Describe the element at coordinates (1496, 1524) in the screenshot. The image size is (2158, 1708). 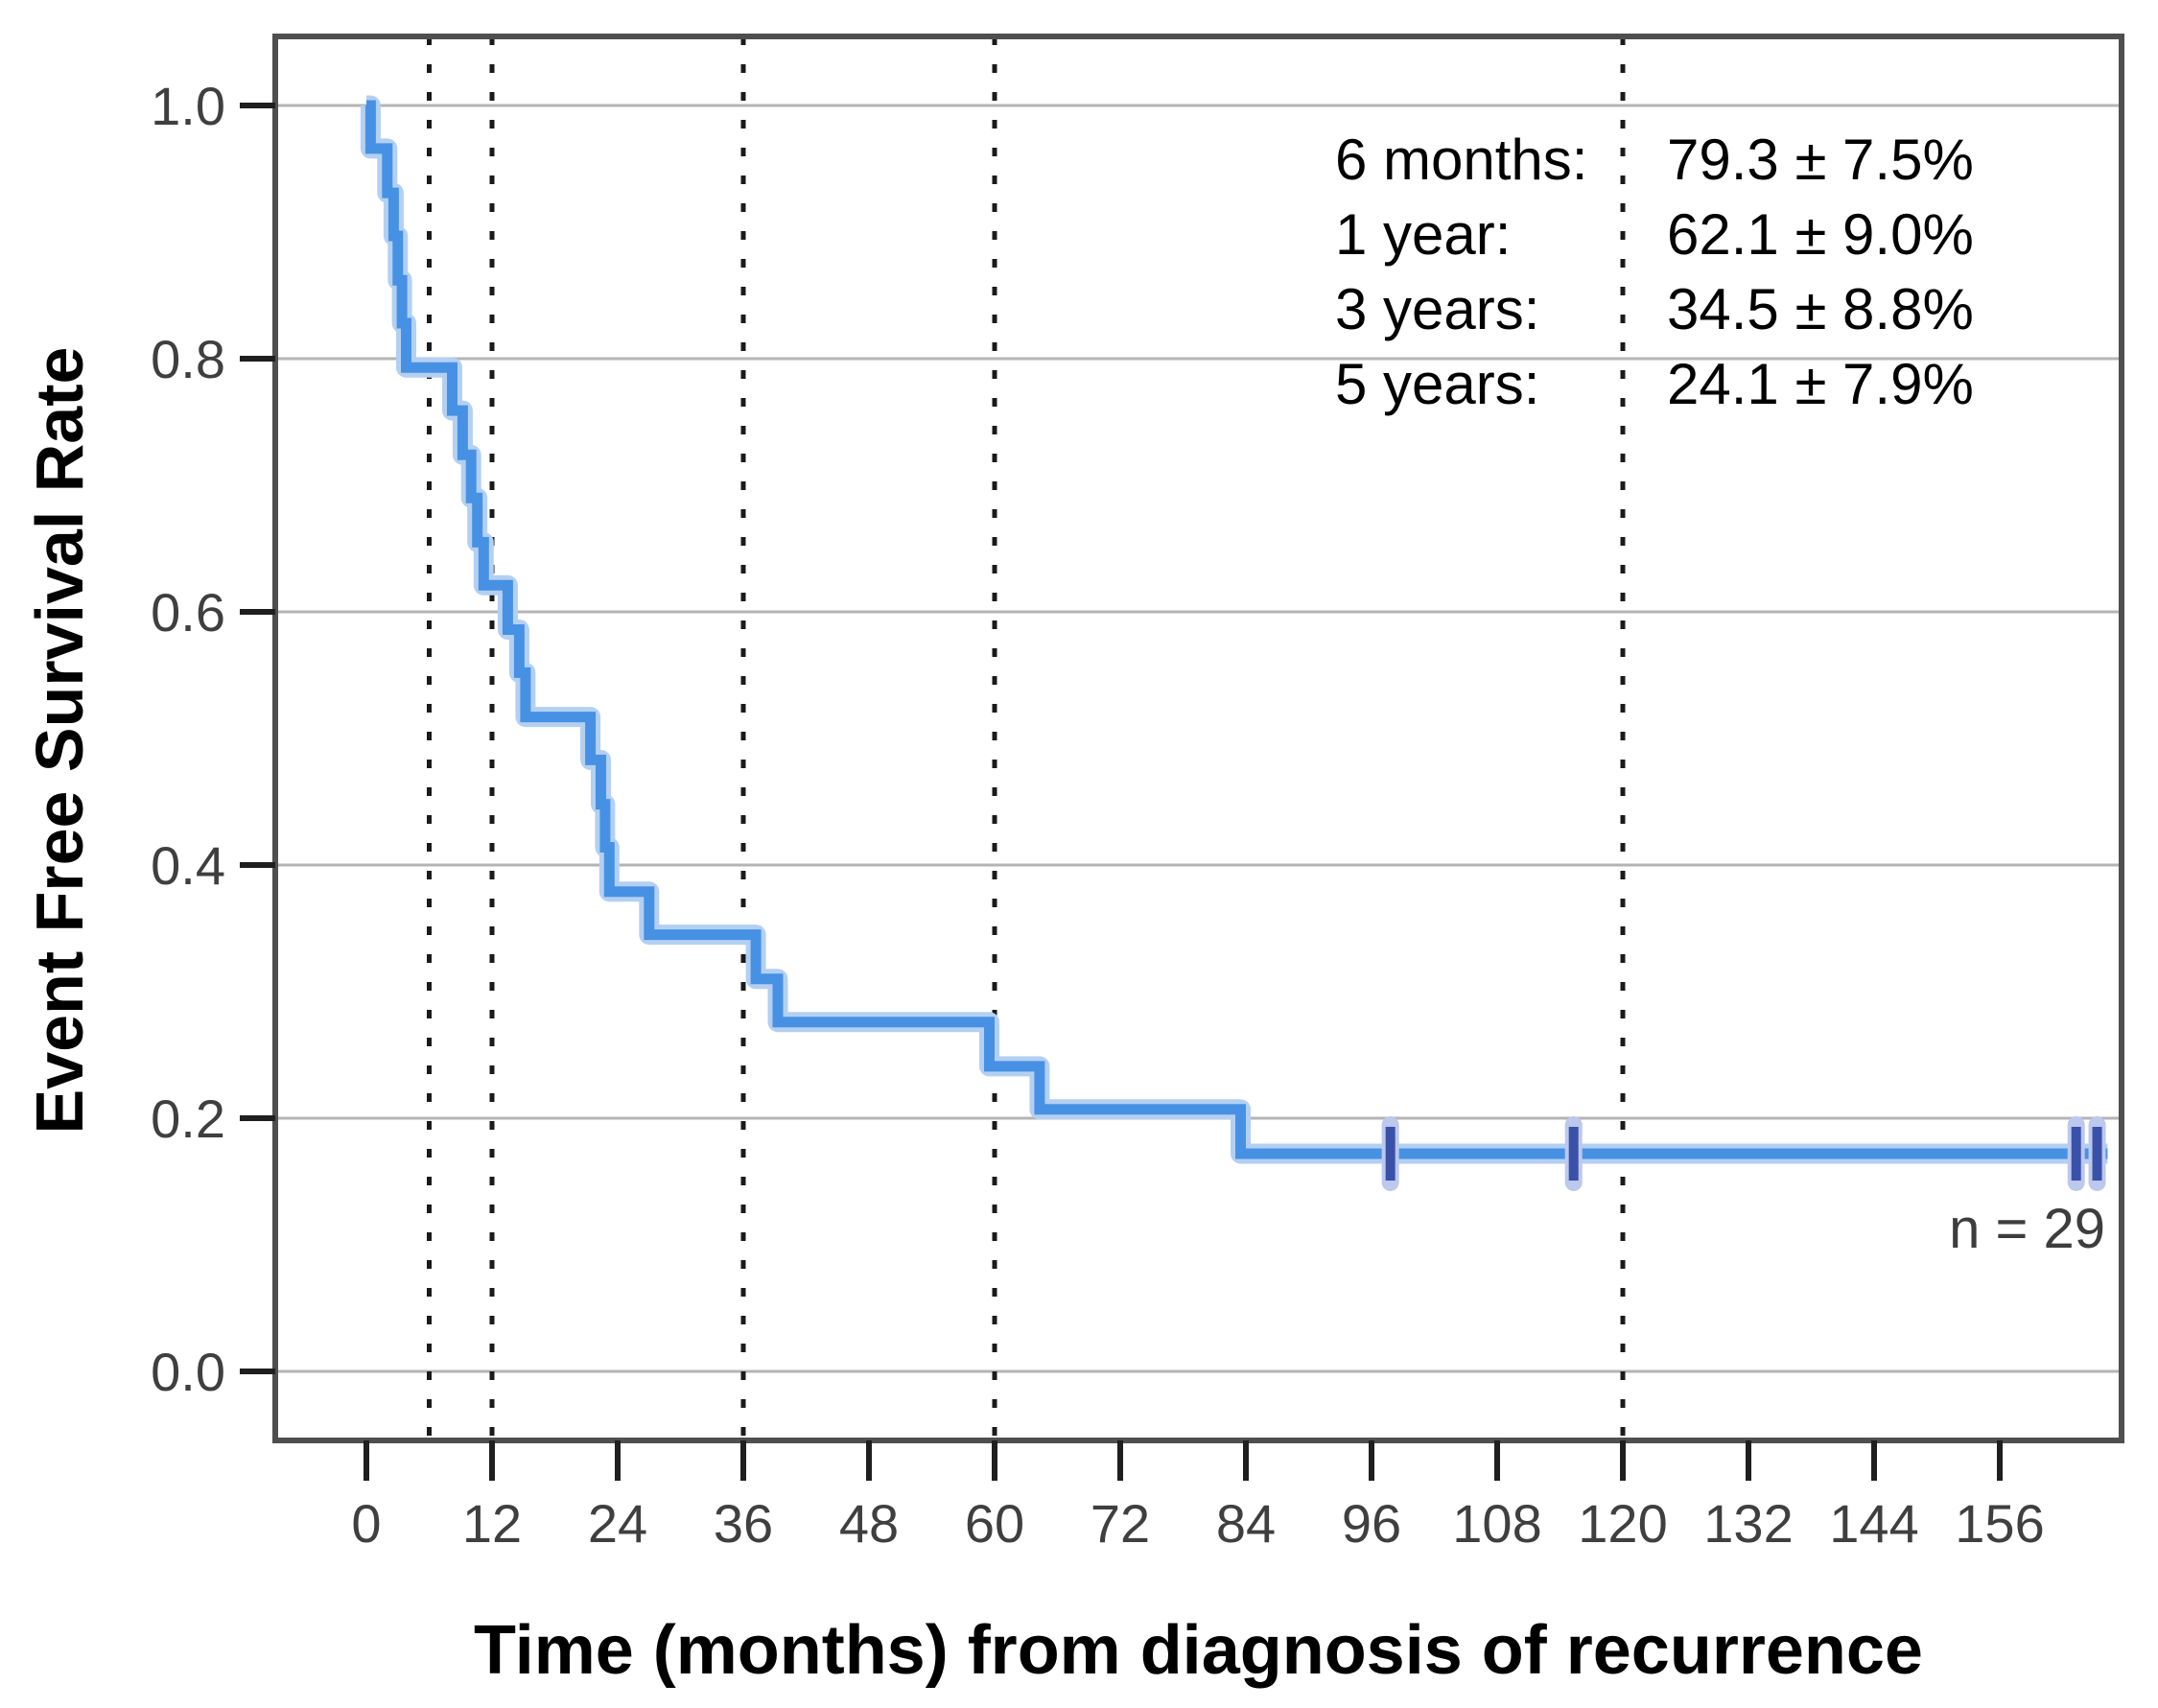
I see `x-tick-label: 108` at that location.